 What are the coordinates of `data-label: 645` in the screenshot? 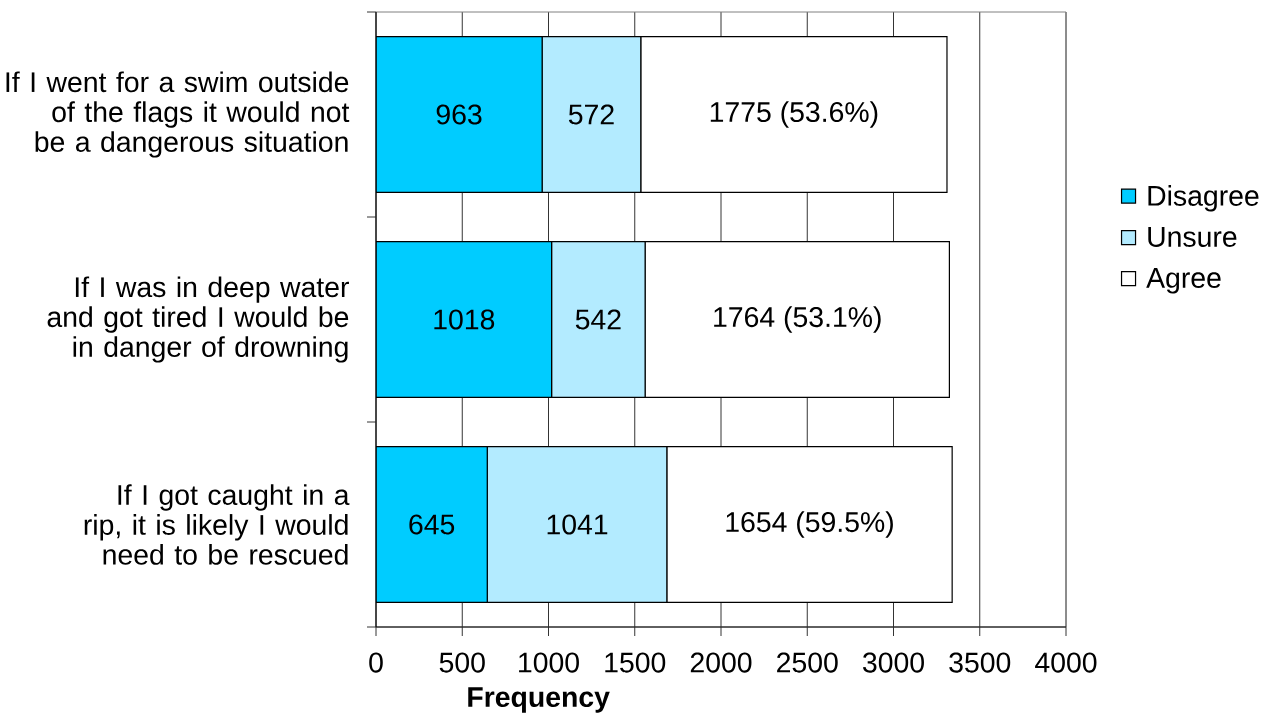 It's located at (432, 524).